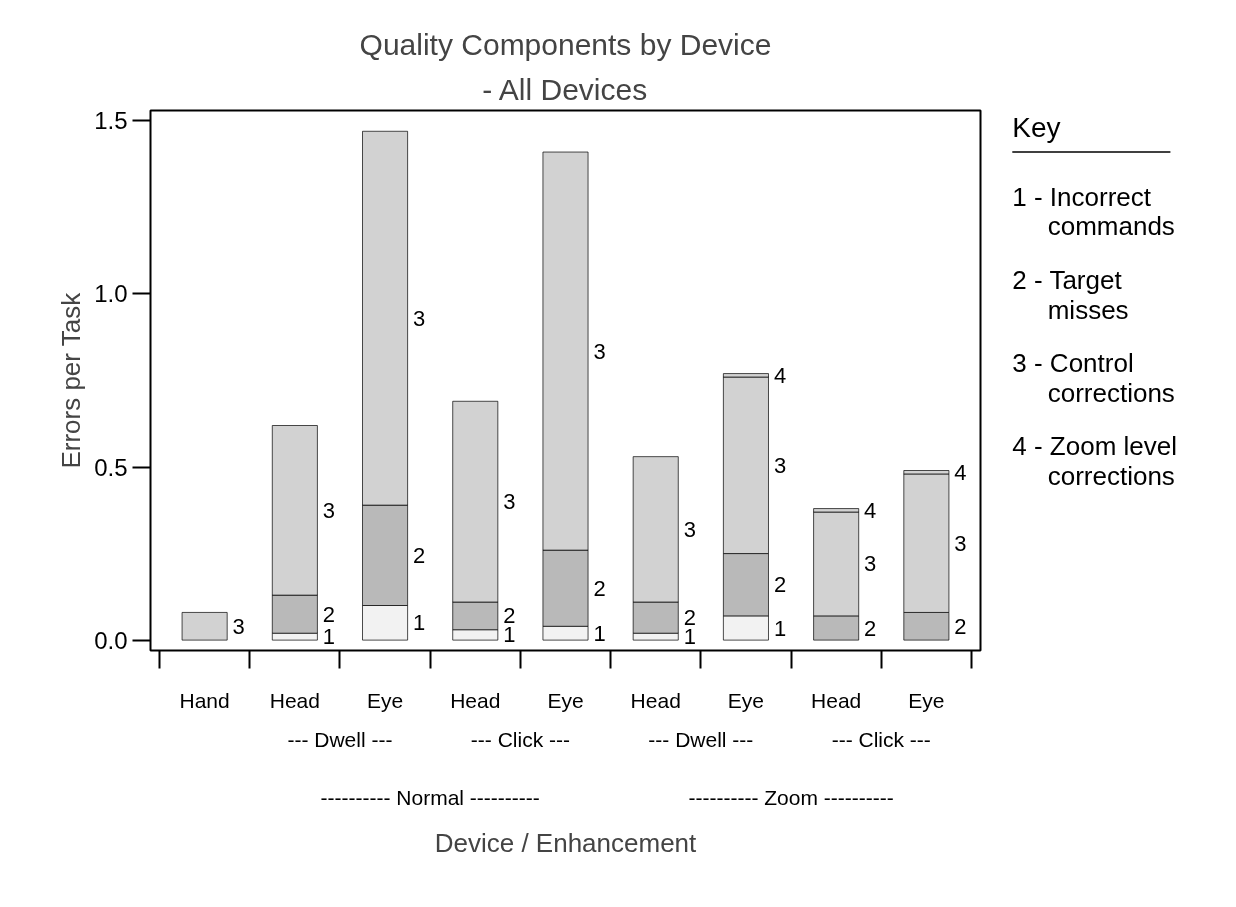  Describe the element at coordinates (1036, 128) in the screenshot. I see `legend-title: Key` at that location.